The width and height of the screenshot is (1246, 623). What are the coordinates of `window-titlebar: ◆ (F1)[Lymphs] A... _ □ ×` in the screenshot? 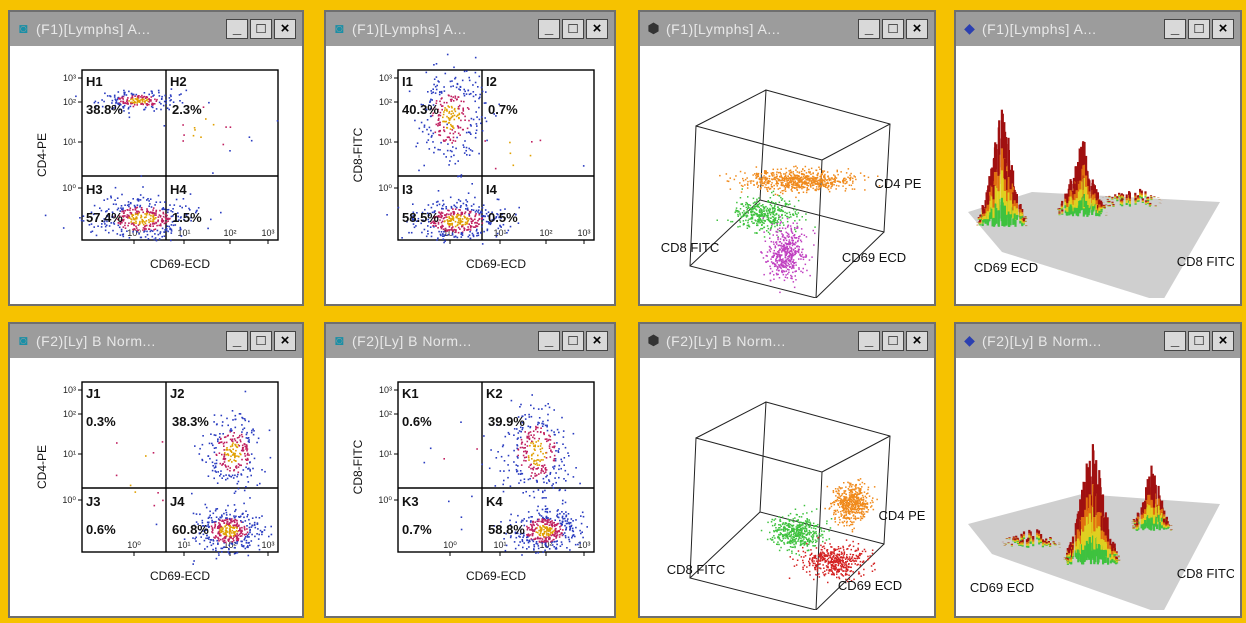 It's located at (1098, 29).